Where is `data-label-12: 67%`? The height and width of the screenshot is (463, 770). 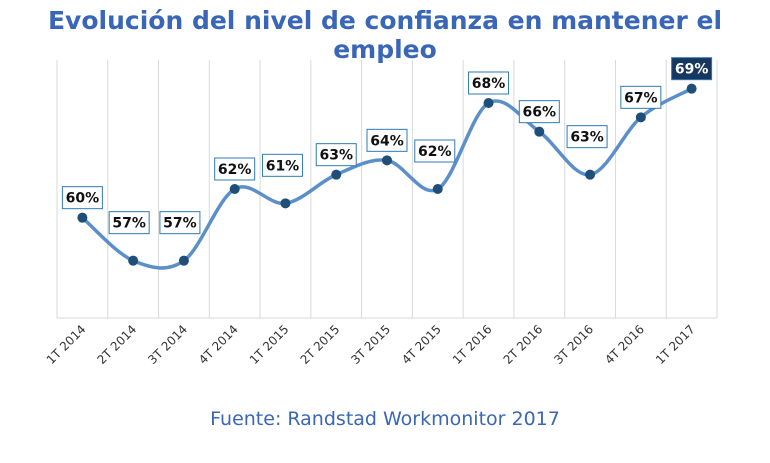
data-label-12: 67% is located at coordinates (641, 97).